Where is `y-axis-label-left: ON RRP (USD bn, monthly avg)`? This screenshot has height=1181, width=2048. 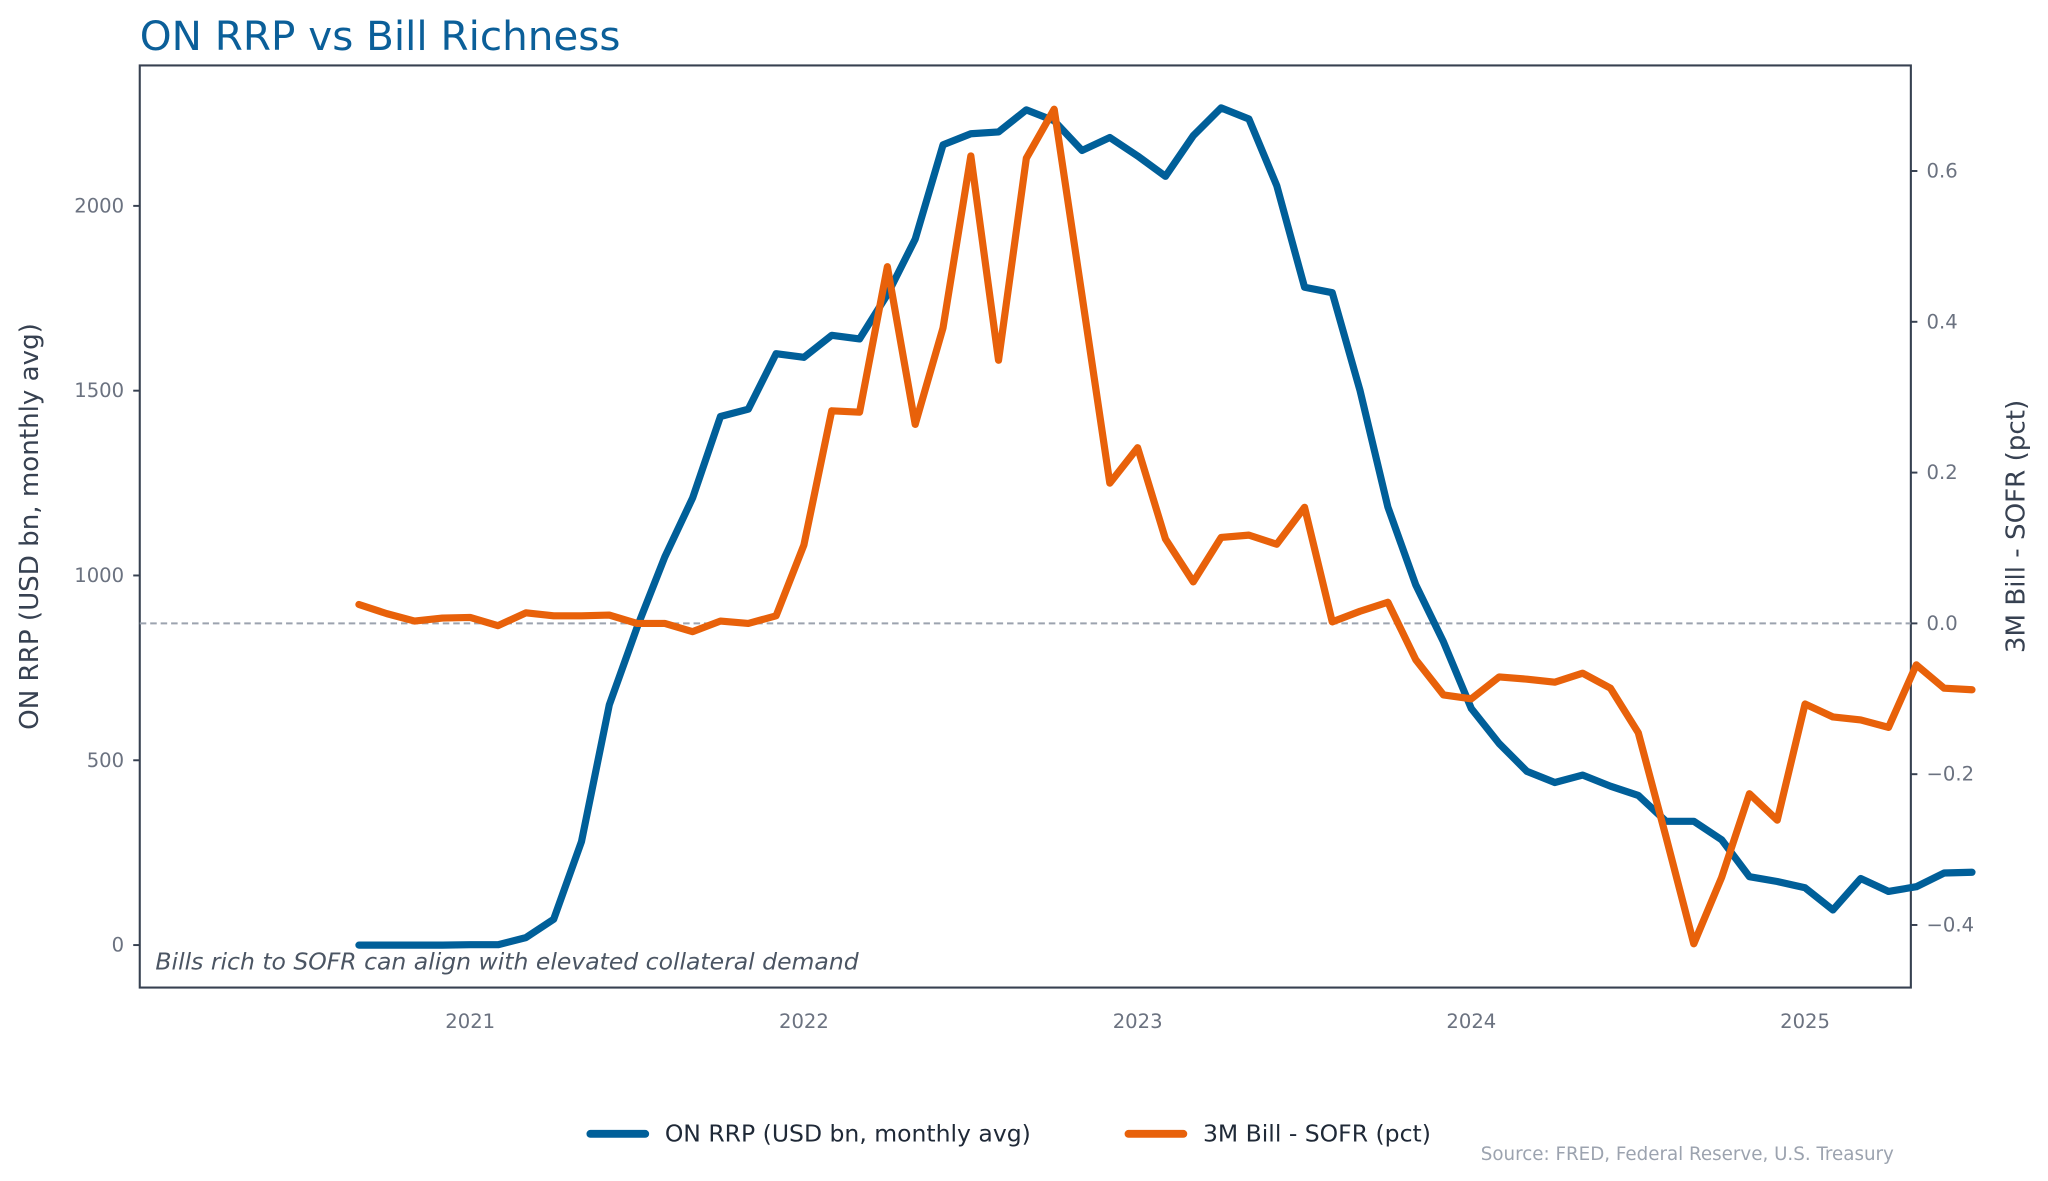
y-axis-label-left: ON RRP (USD bn, monthly avg) is located at coordinates (30, 526).